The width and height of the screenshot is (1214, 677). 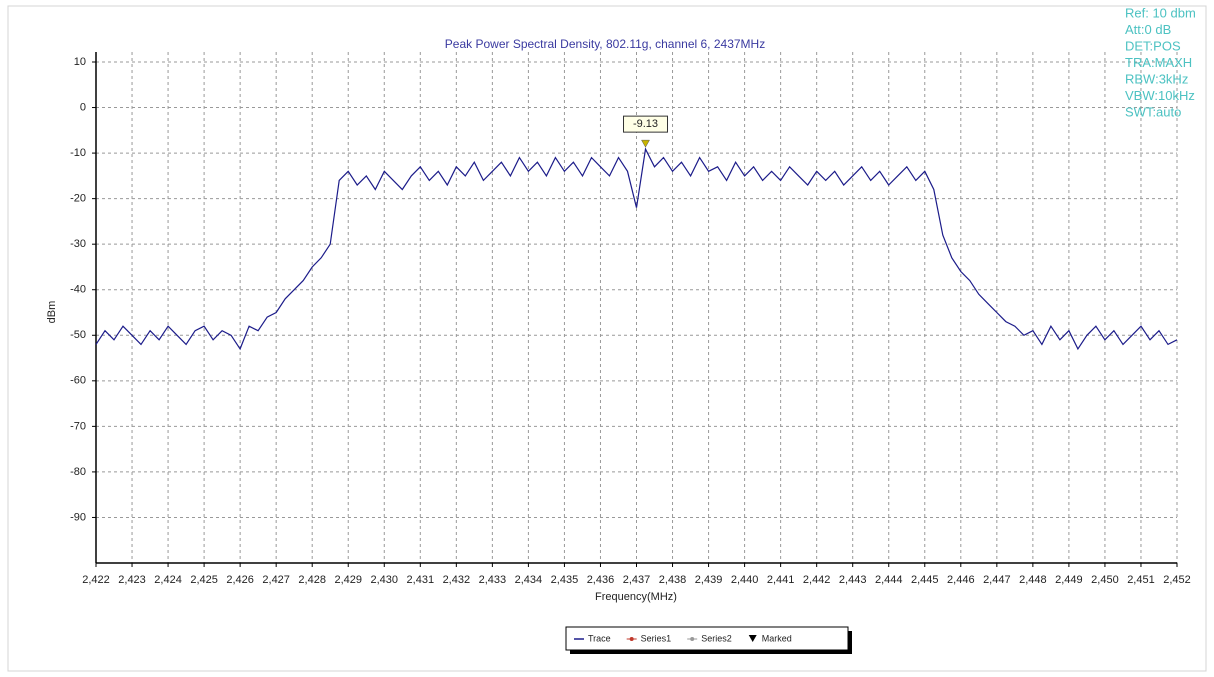 What do you see at coordinates (78, 472) in the screenshot?
I see `y-tick-label: -80` at bounding box center [78, 472].